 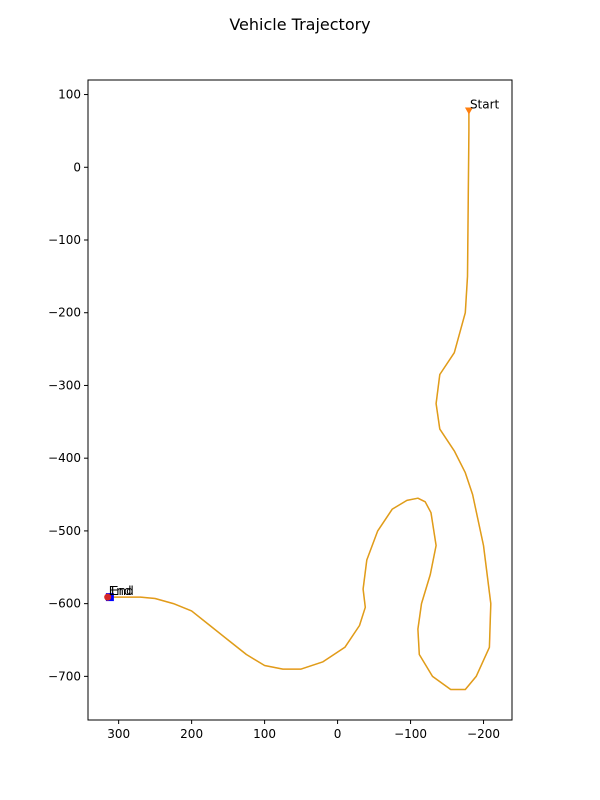 I want to click on x-tick-label-0: 300, so click(x=118, y=734).